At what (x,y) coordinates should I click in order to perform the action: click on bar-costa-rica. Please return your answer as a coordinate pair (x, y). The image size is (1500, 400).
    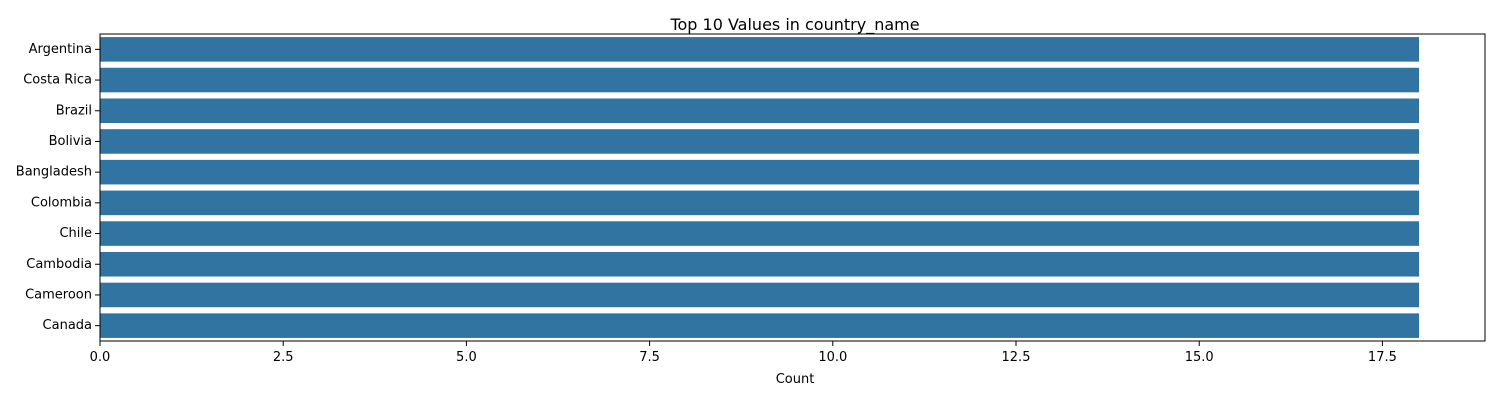
    Looking at the image, I should click on (760, 80).